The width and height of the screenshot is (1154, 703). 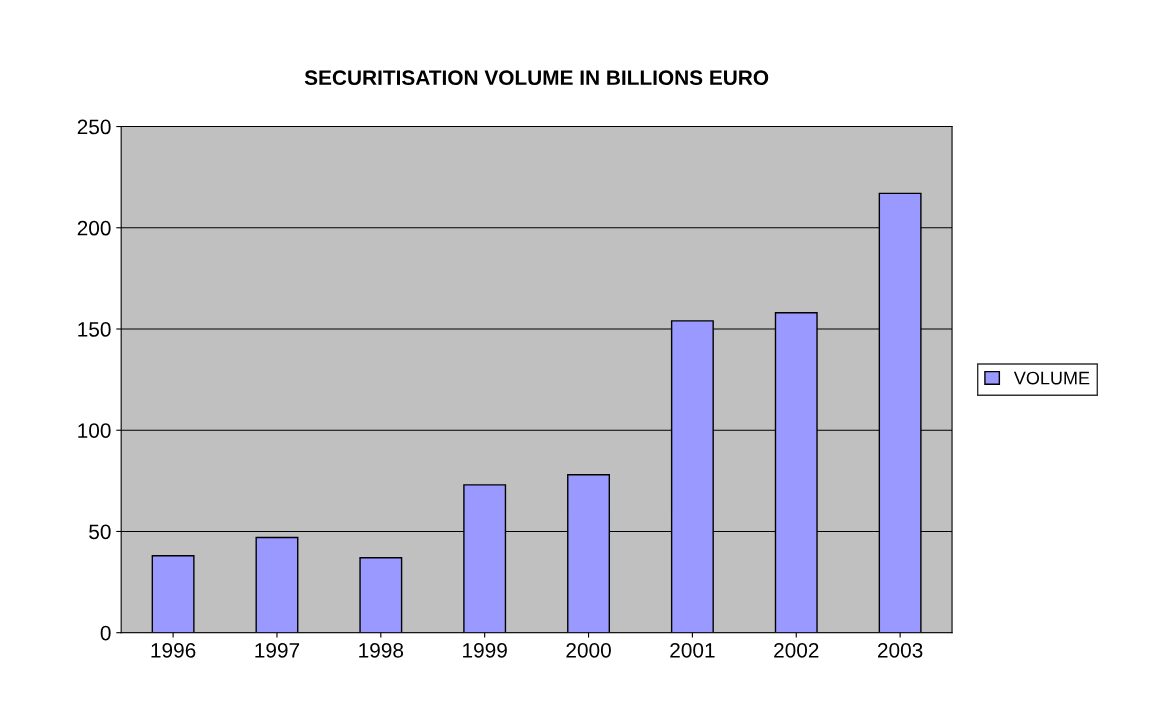 What do you see at coordinates (900, 650) in the screenshot?
I see `x-tick-label: 2003` at bounding box center [900, 650].